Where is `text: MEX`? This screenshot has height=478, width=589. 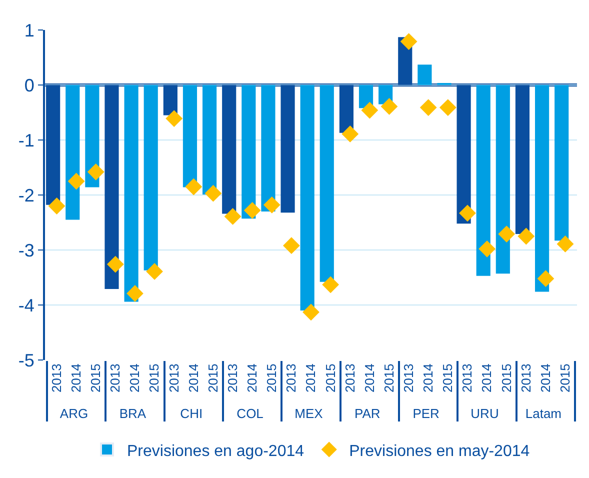
text: MEX is located at coordinates (309, 413).